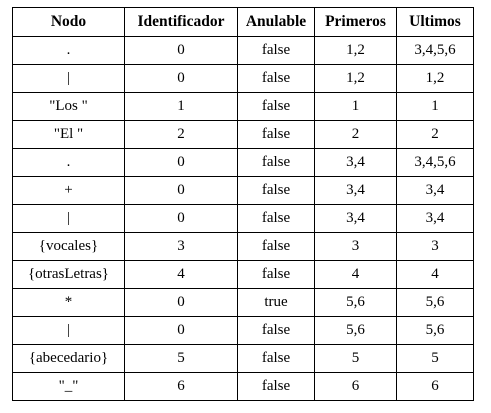  I want to click on cell-ultimos: 5, so click(435, 358).